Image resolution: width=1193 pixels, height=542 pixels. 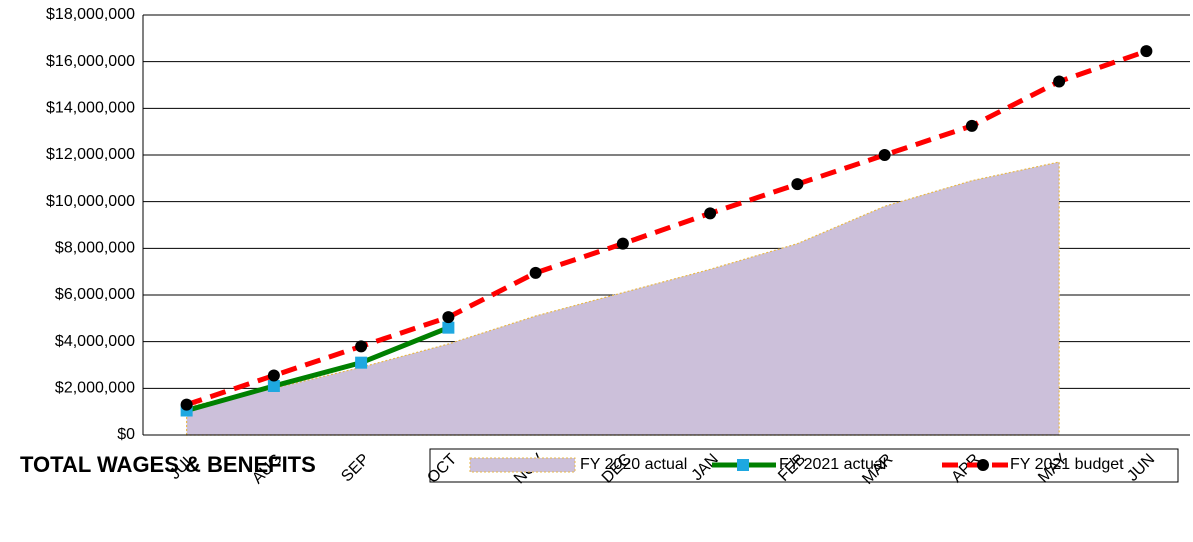 What do you see at coordinates (168, 464) in the screenshot?
I see `chart-title: TOTAL WAGES & BENEFITS` at bounding box center [168, 464].